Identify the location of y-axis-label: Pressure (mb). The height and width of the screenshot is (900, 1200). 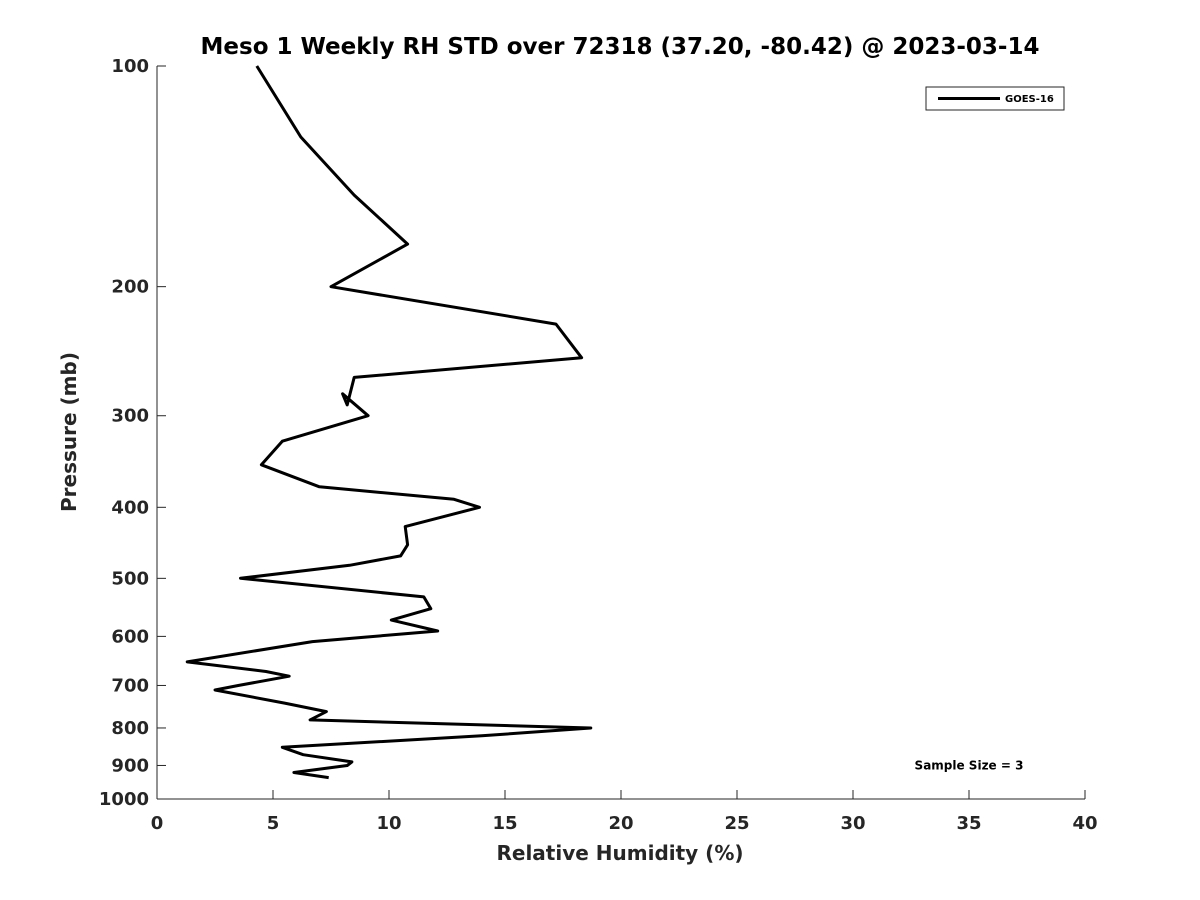
(69, 432).